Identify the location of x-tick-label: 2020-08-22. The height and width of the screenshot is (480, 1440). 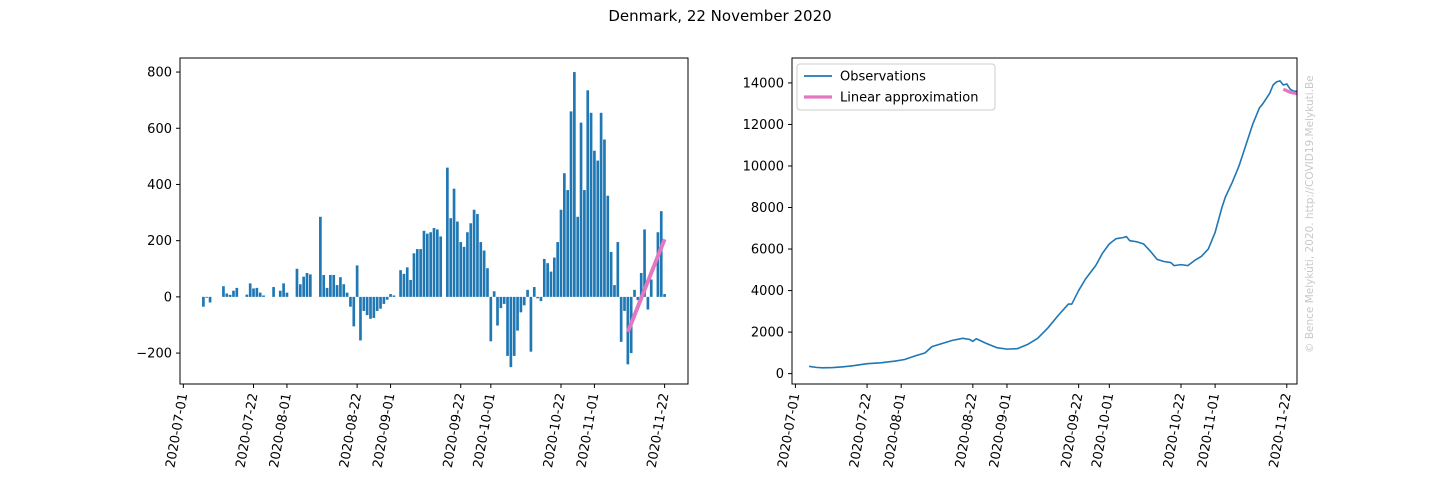
(967, 430).